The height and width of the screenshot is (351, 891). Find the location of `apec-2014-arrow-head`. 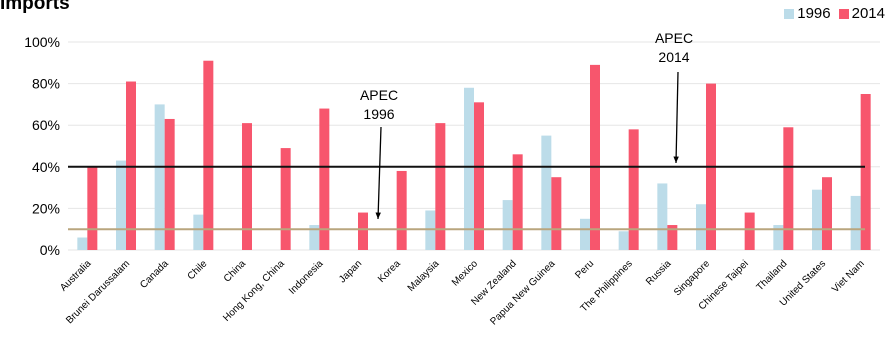

apec-2014-arrow-head is located at coordinates (676, 159).